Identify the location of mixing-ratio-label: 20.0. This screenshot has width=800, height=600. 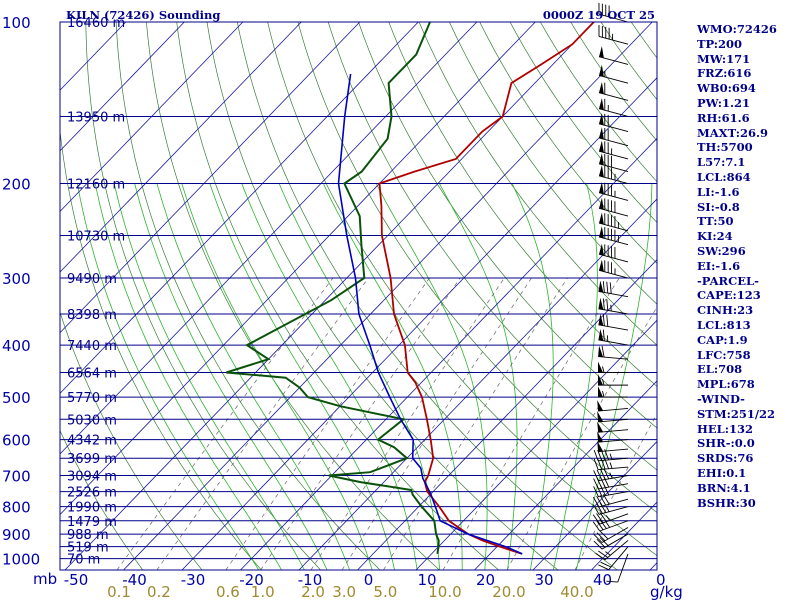
(508, 591).